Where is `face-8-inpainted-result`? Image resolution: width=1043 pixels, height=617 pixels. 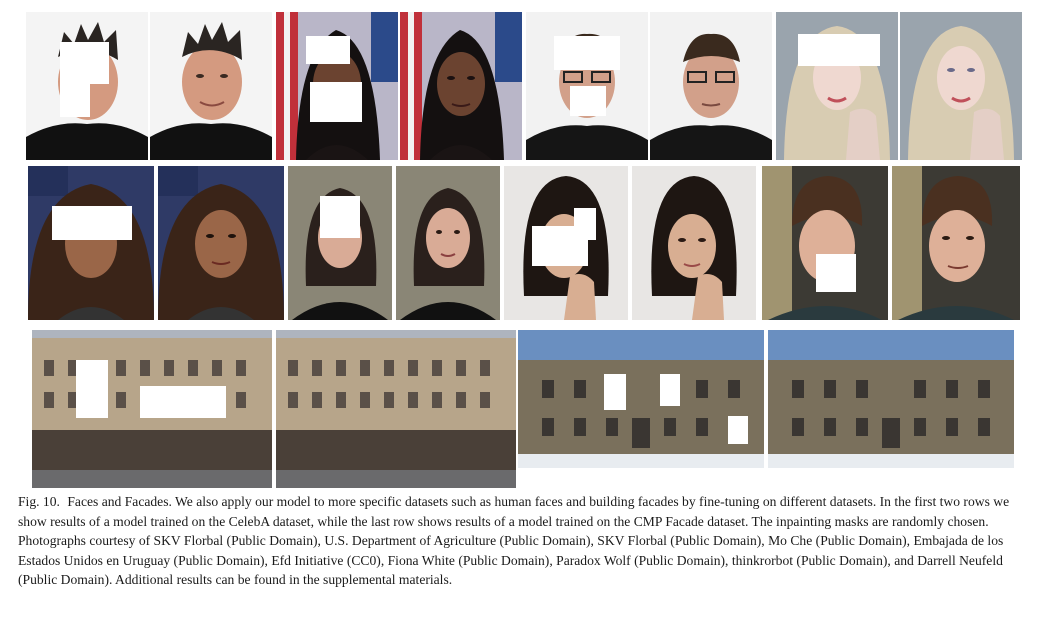 face-8-inpainted-result is located at coordinates (956, 243).